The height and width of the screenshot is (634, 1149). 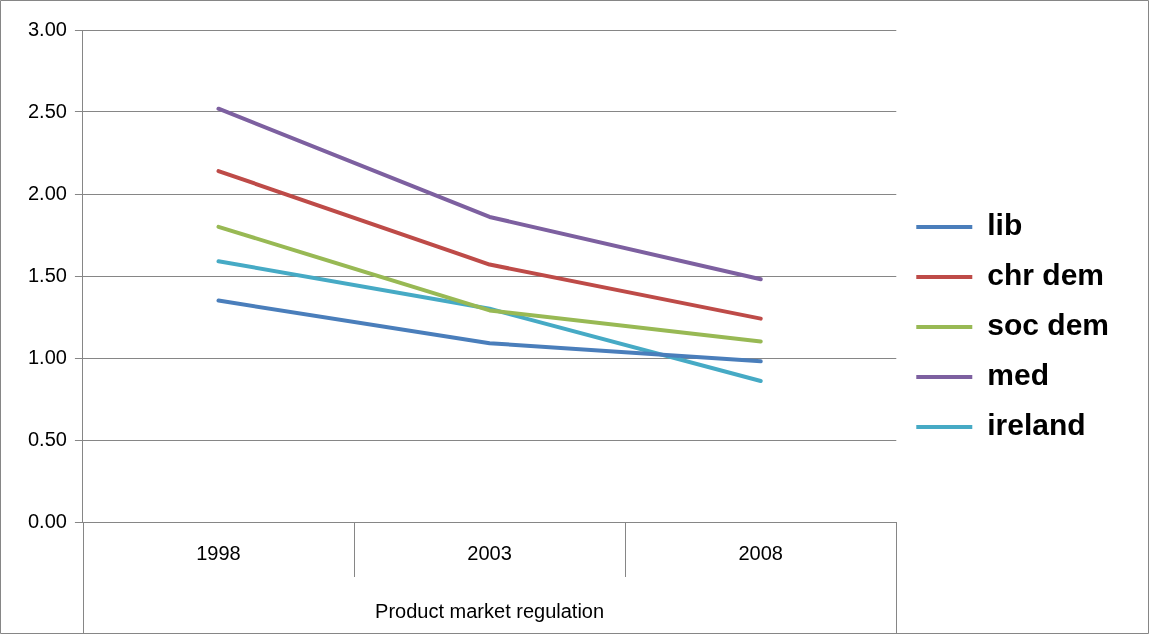 I want to click on x-axis-title: Product market regulation, so click(x=490, y=610).